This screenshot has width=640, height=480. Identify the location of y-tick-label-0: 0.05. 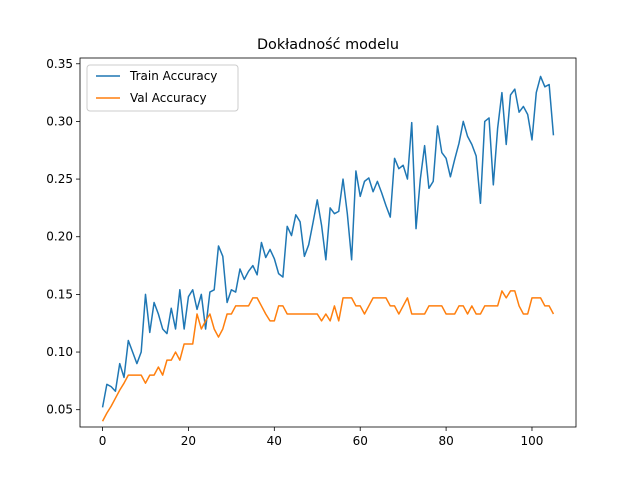
(59, 410).